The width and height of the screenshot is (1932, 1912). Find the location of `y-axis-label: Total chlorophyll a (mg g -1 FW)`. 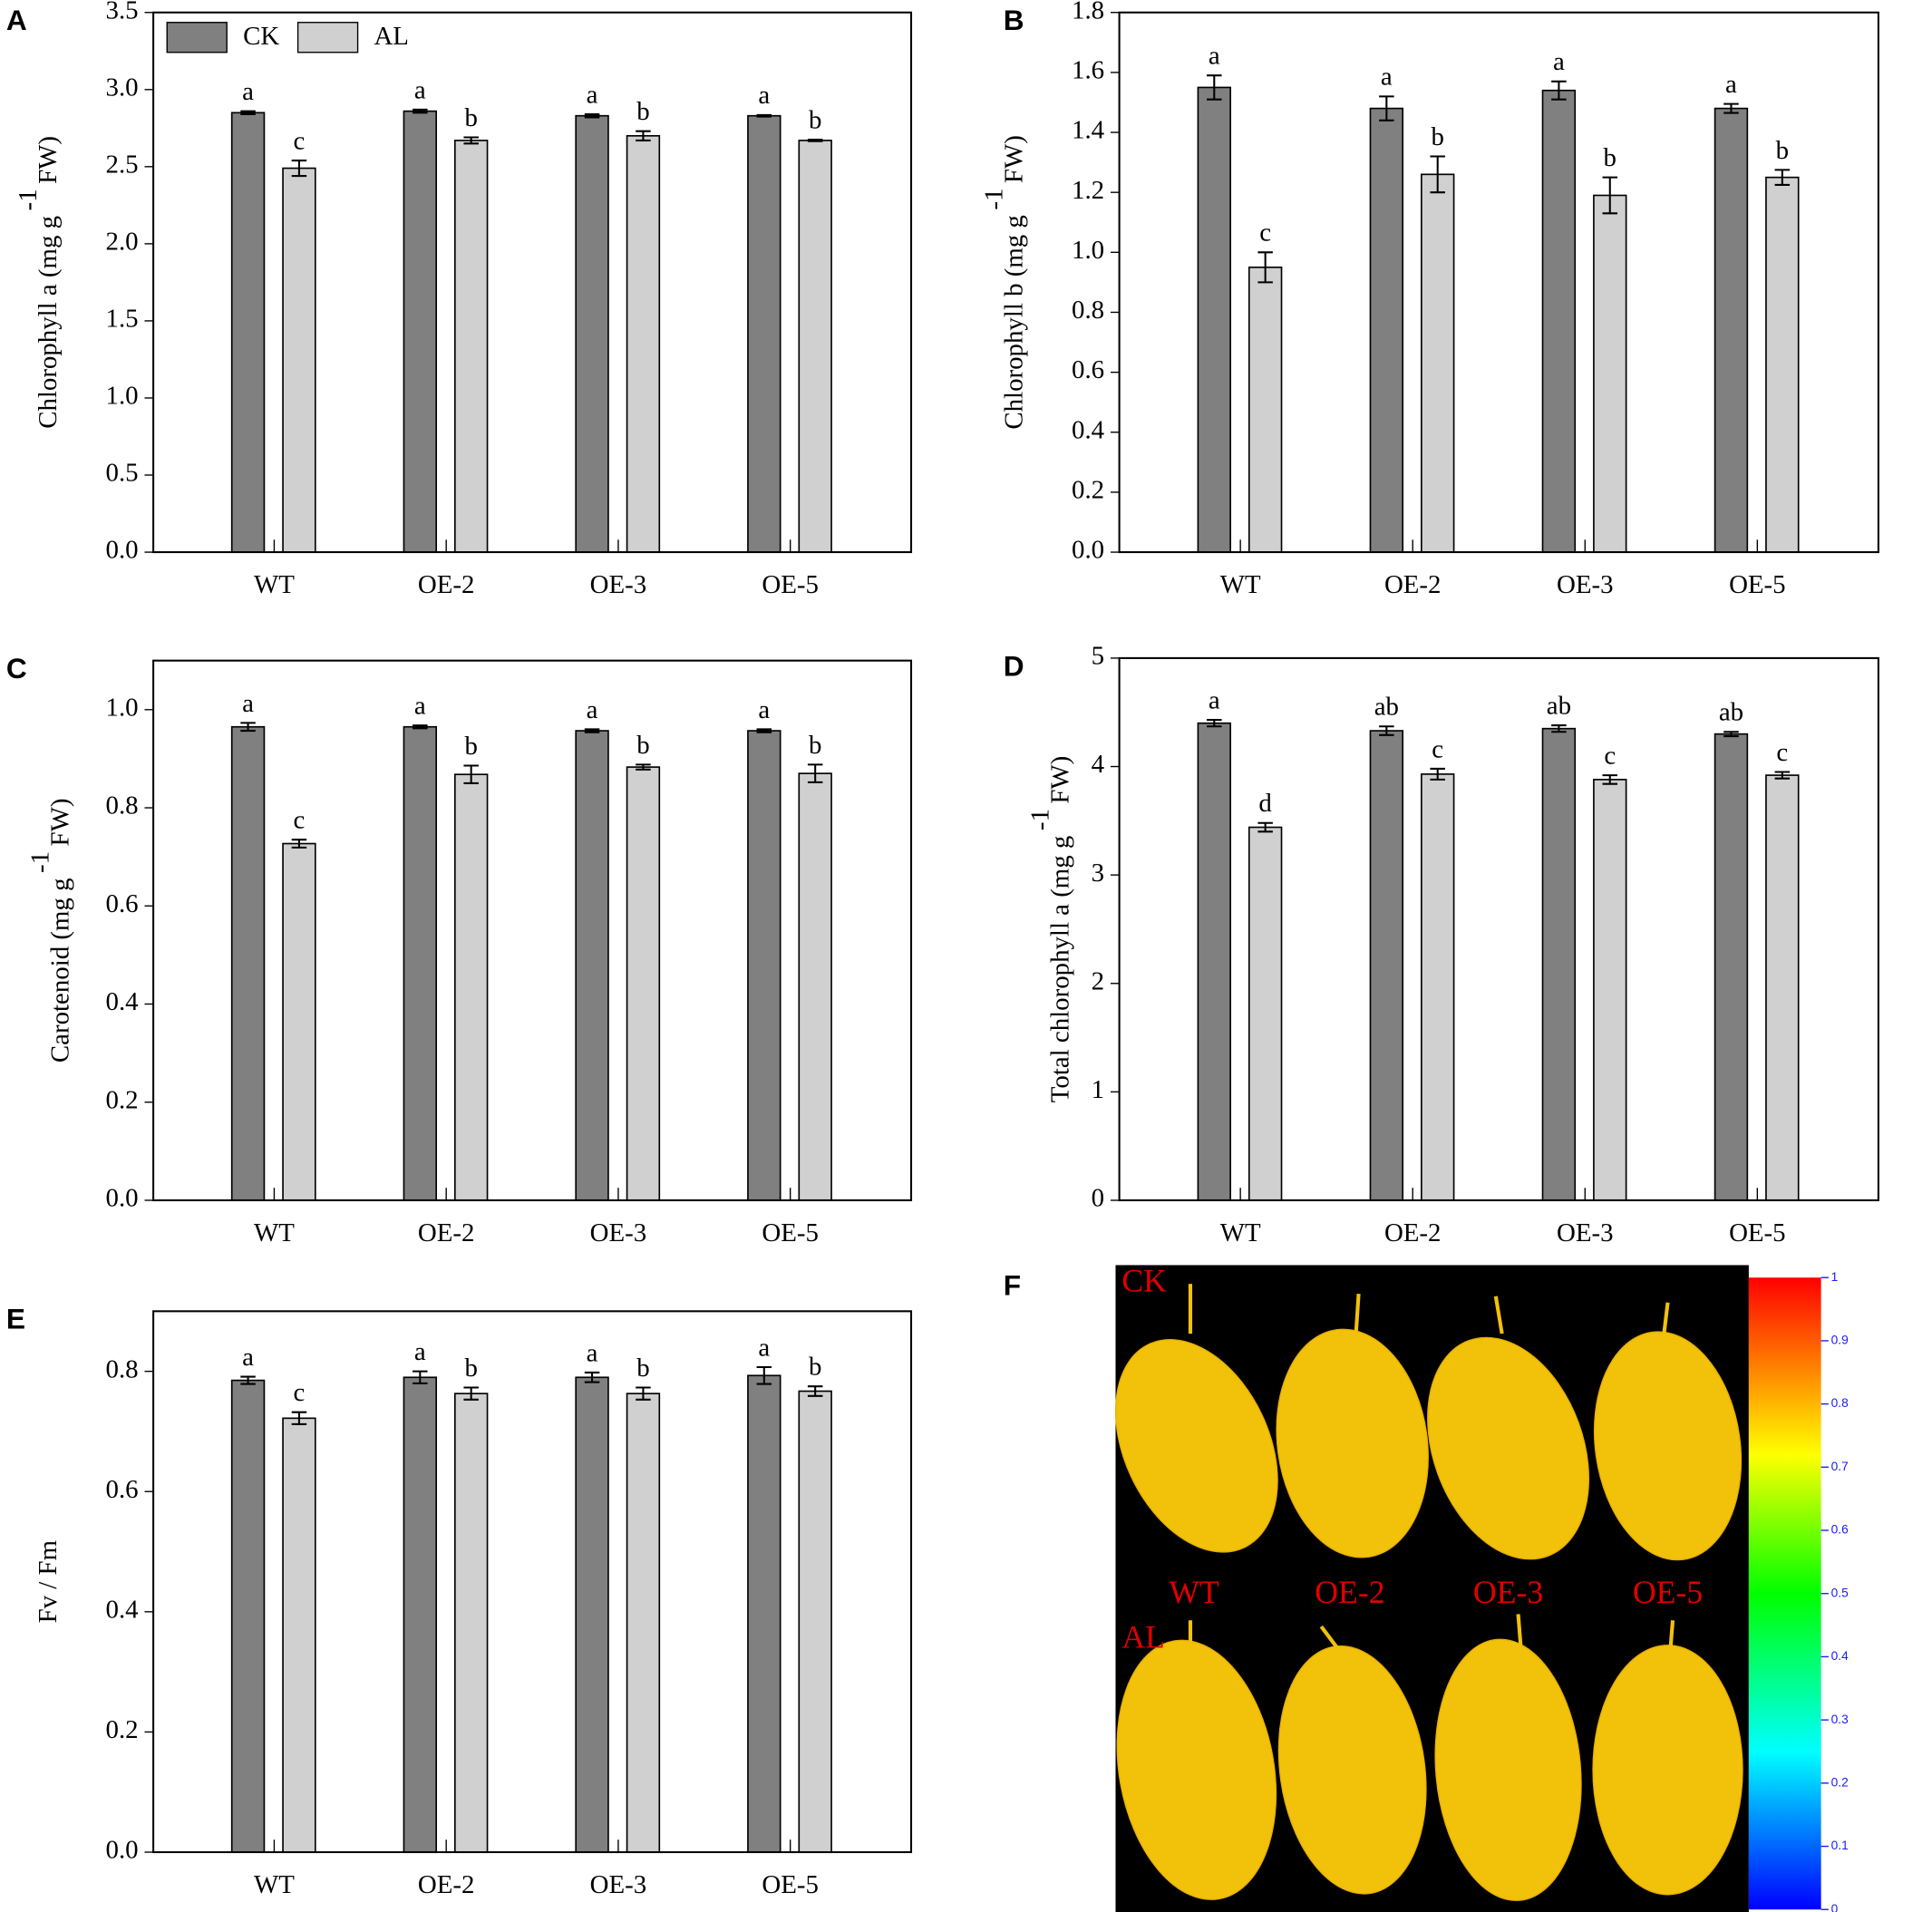

y-axis-label: Total chlorophyll a (mg g -1 FW) is located at coordinates (1049, 929).